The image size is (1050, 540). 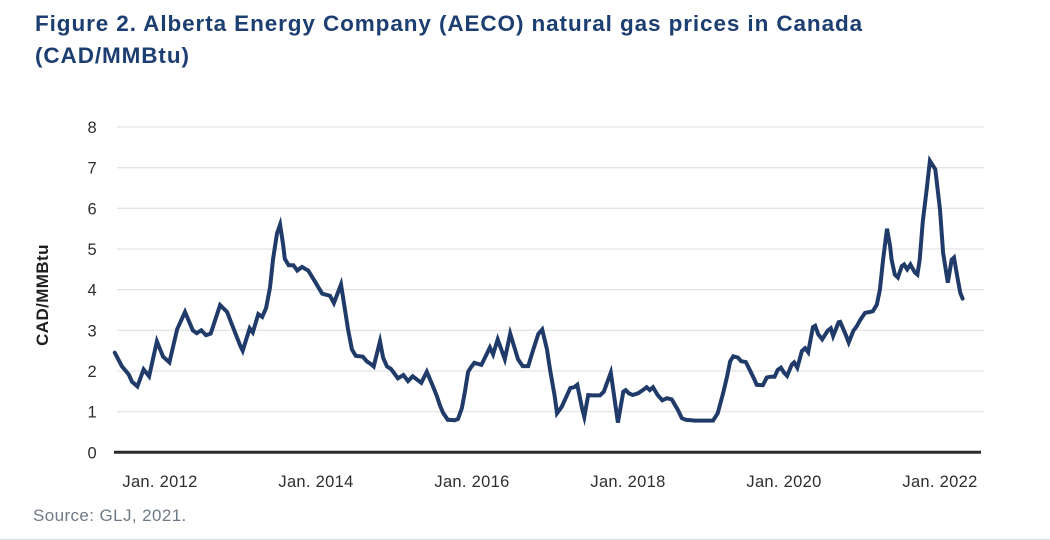 What do you see at coordinates (92, 250) in the screenshot?
I see `y-tick-label: 5` at bounding box center [92, 250].